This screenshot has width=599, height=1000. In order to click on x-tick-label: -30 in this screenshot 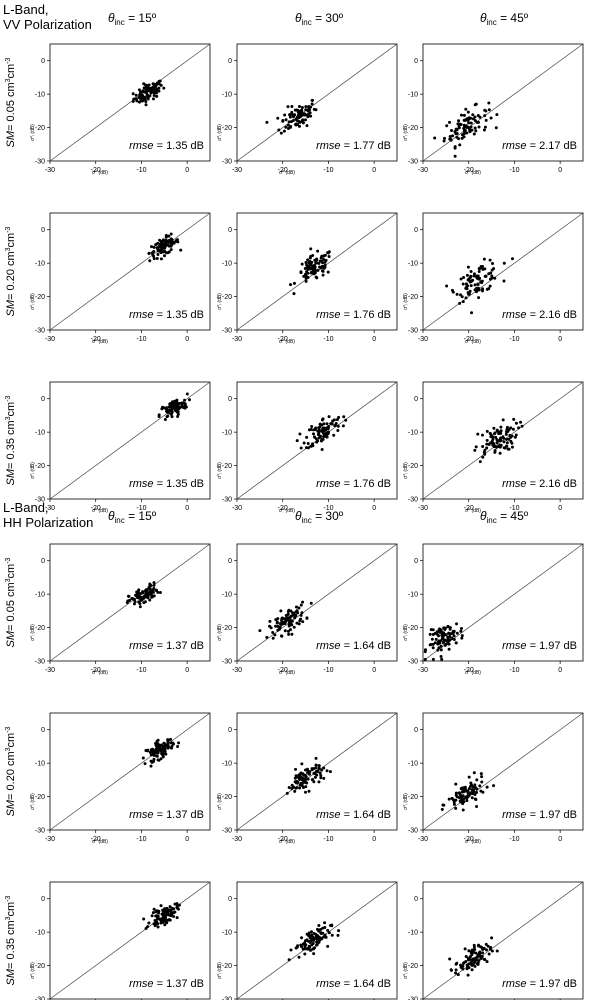, I will do `click(237, 339)`.